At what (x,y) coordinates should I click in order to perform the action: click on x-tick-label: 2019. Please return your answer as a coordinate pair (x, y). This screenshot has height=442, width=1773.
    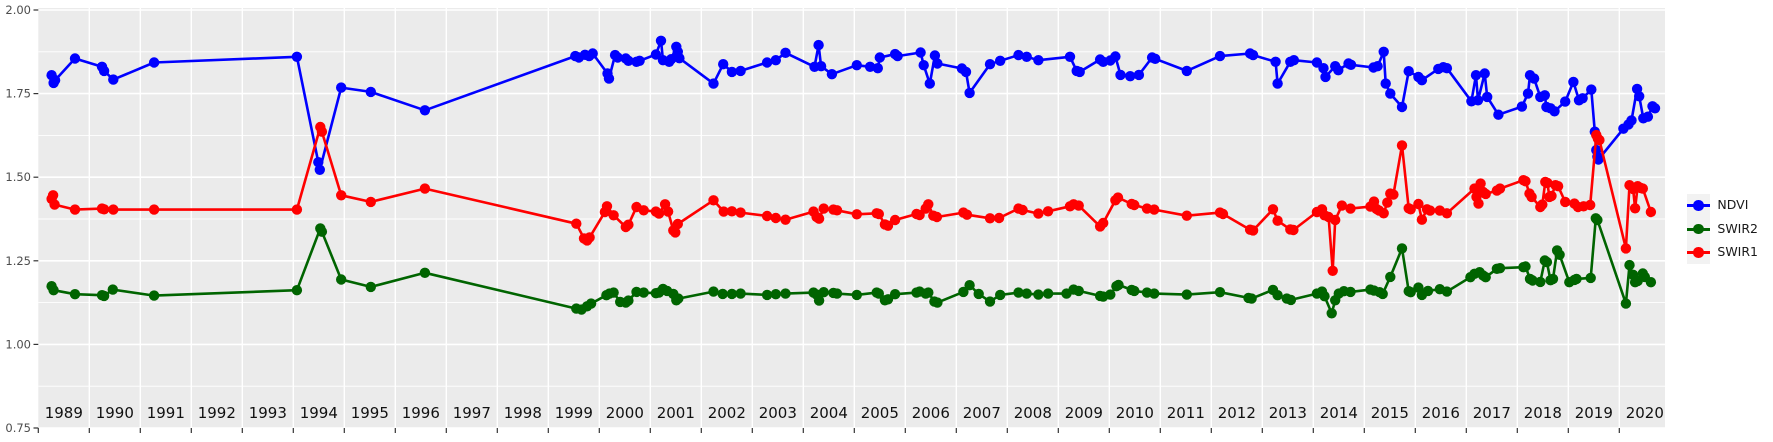
    Looking at the image, I should click on (1594, 413).